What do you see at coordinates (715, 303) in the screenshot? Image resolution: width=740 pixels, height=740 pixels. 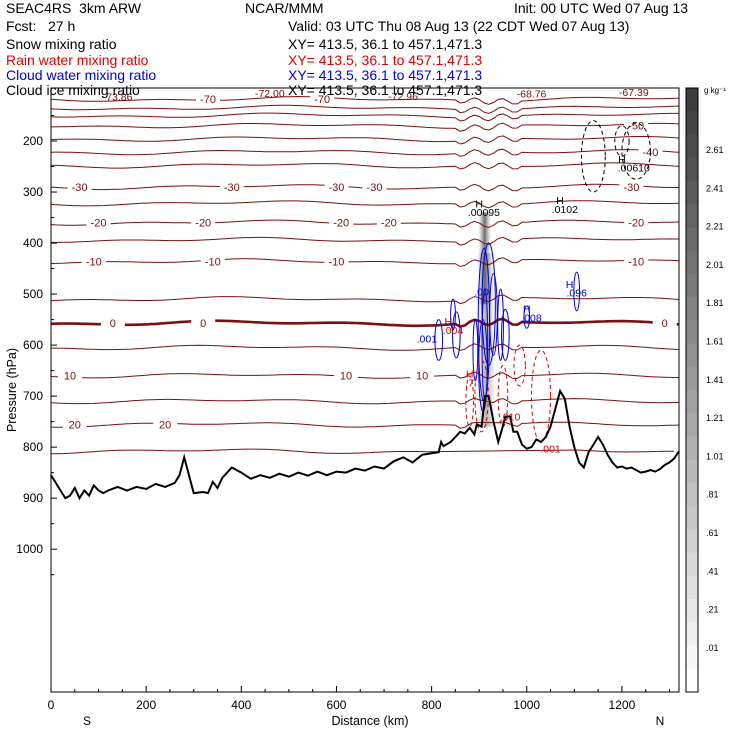 I see `colorbar-level-label: 1.81` at bounding box center [715, 303].